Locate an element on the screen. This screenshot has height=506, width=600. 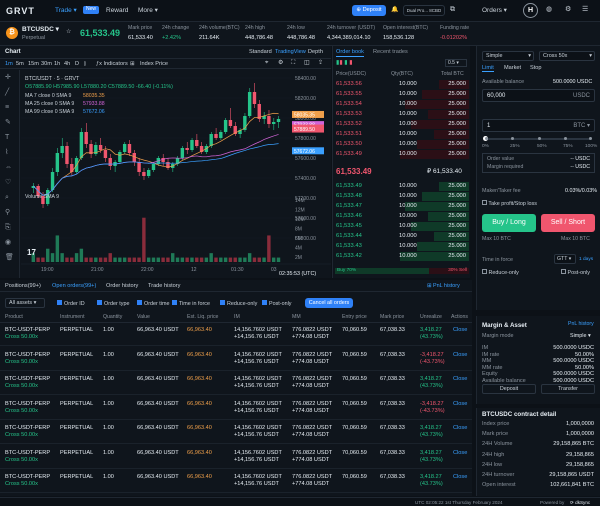
orders-menu: Orders ▾ is located at coordinates (494, 10).